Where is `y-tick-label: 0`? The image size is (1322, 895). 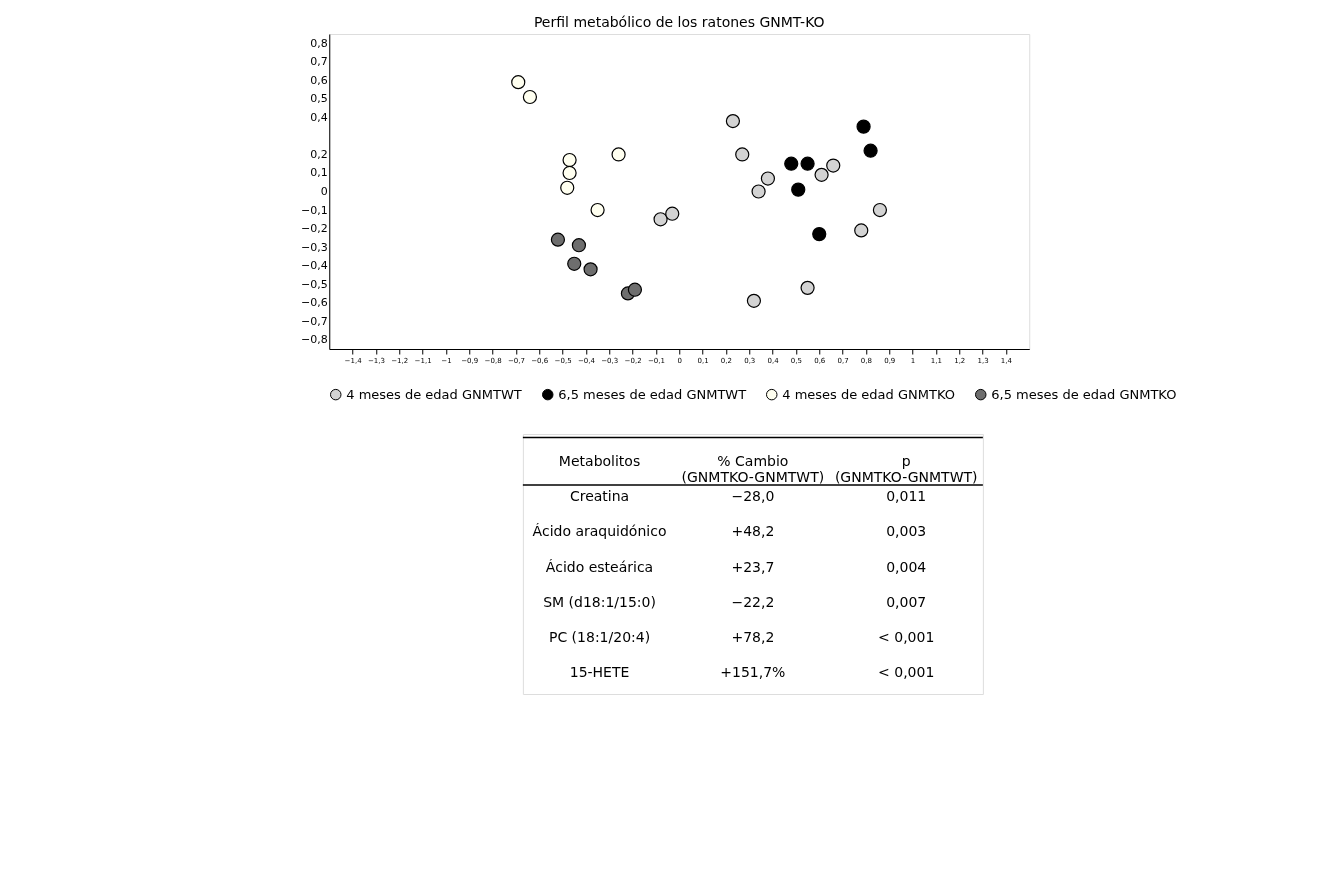 y-tick-label: 0 is located at coordinates (324, 191).